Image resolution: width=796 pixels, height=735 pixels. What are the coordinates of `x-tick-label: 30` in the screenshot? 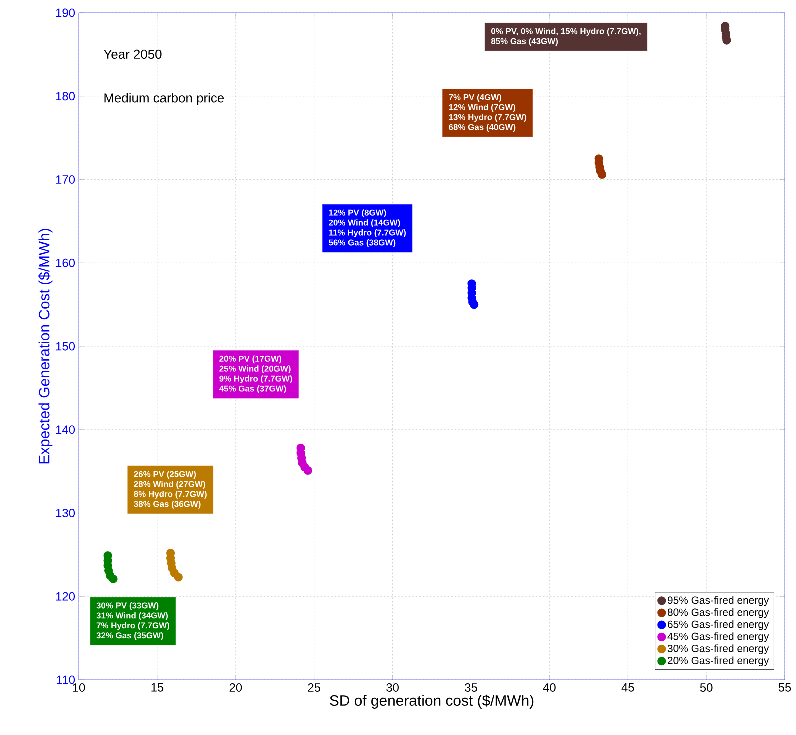 It's located at (392, 688).